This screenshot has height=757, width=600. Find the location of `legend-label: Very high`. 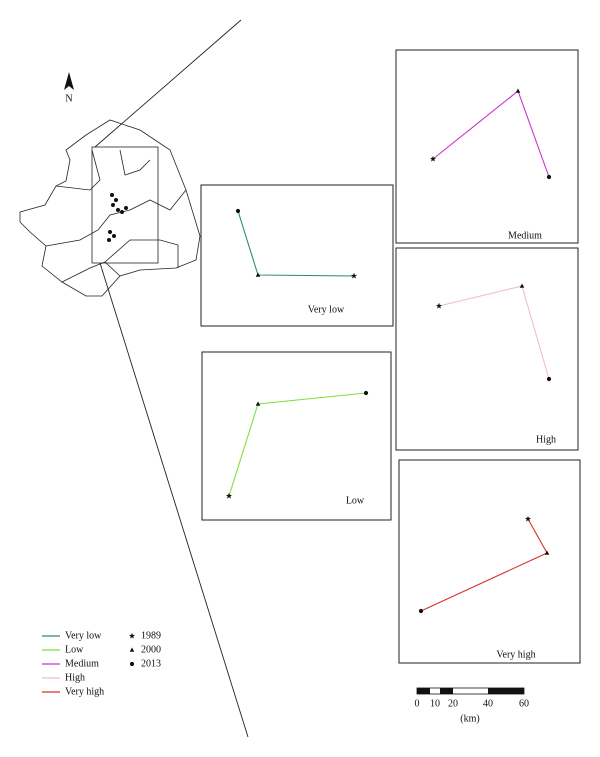

legend-label: Very high is located at coordinates (84, 691).